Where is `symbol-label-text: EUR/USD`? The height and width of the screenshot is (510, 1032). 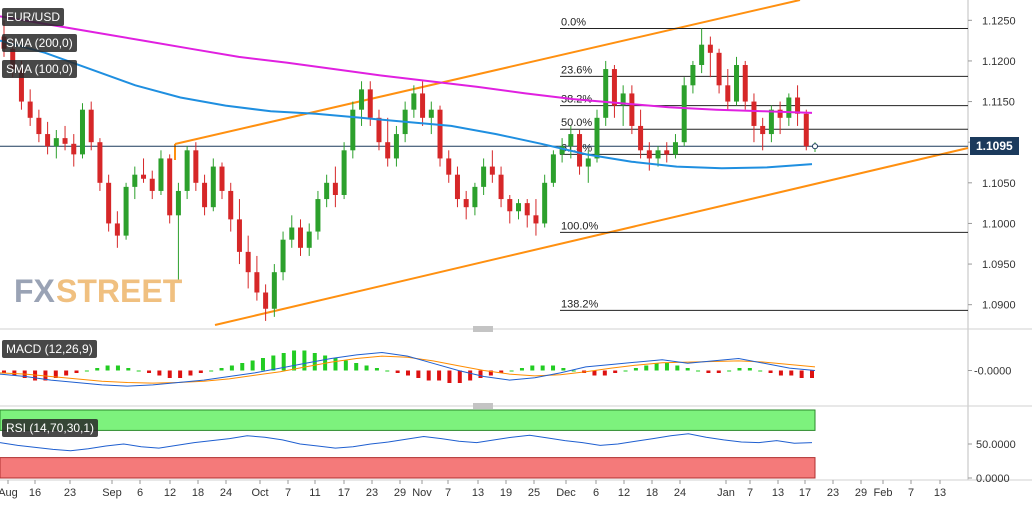 symbol-label-text: EUR/USD is located at coordinates (33, 17).